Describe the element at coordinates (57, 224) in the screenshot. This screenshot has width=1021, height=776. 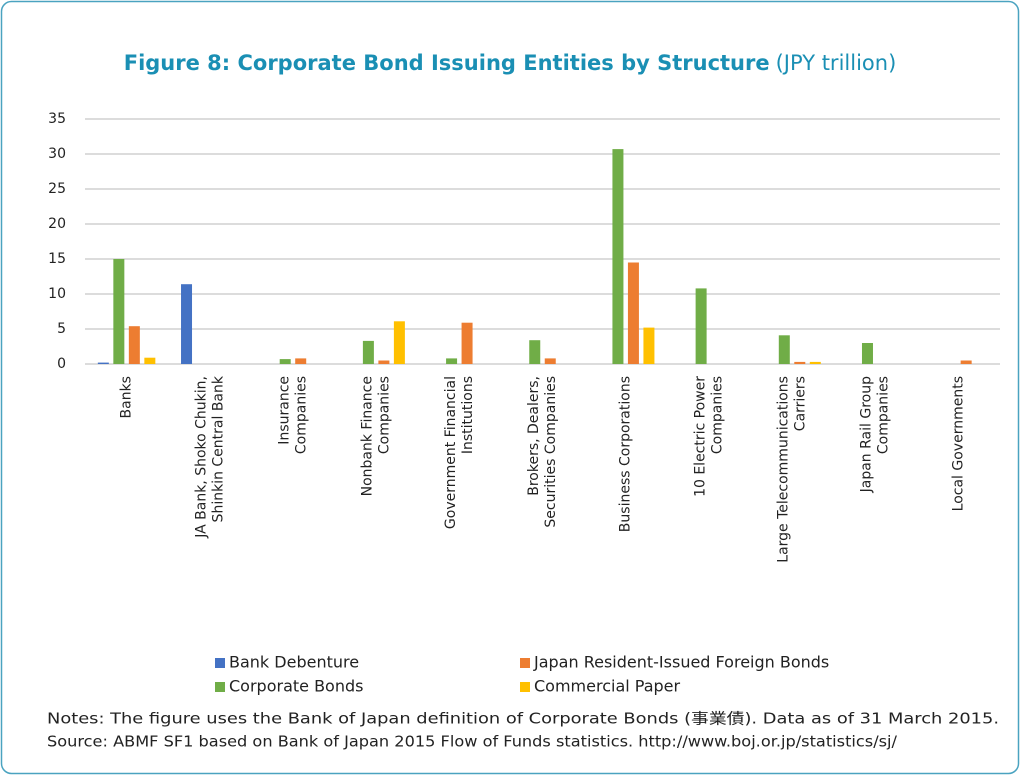
I see `y-tick-label: 20` at that location.